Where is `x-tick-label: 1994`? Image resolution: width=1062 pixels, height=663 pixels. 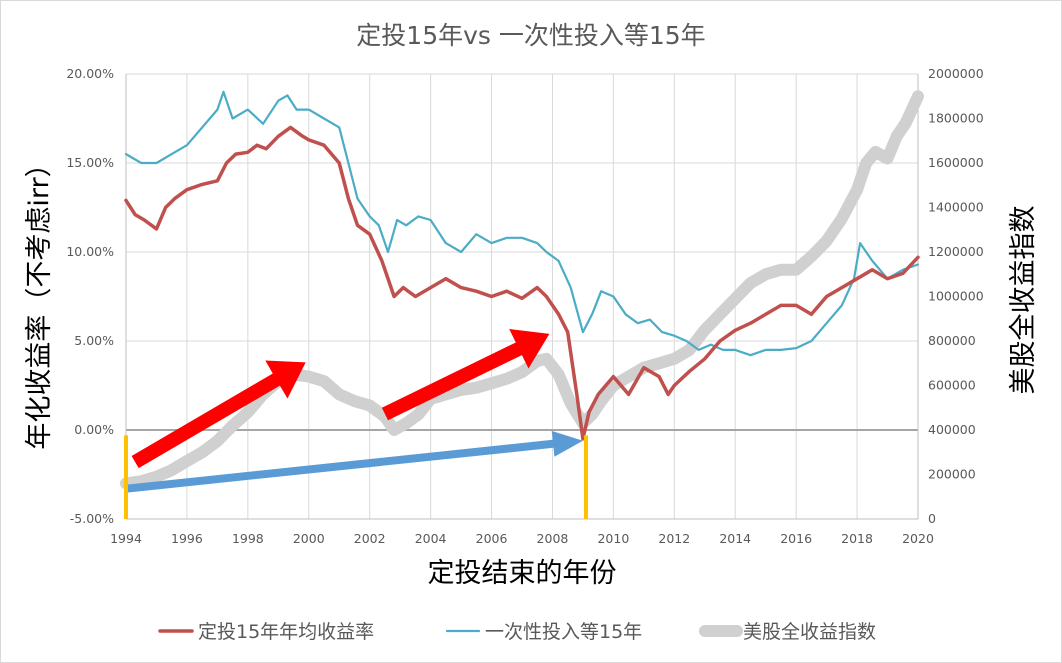 x-tick-label: 1994 is located at coordinates (126, 538).